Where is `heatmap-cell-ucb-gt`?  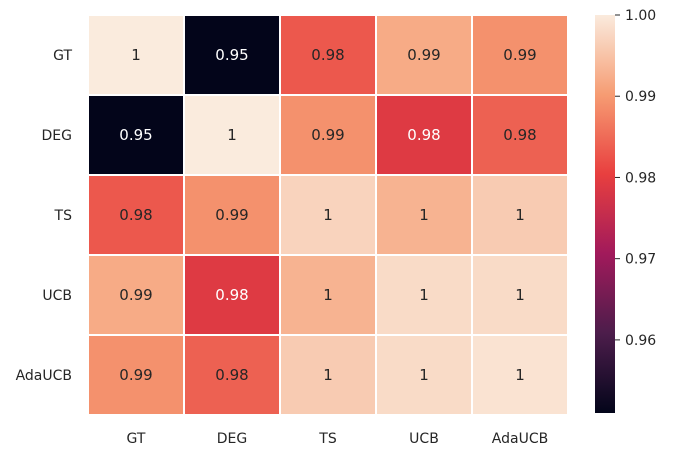 heatmap-cell-ucb-gt is located at coordinates (136, 295).